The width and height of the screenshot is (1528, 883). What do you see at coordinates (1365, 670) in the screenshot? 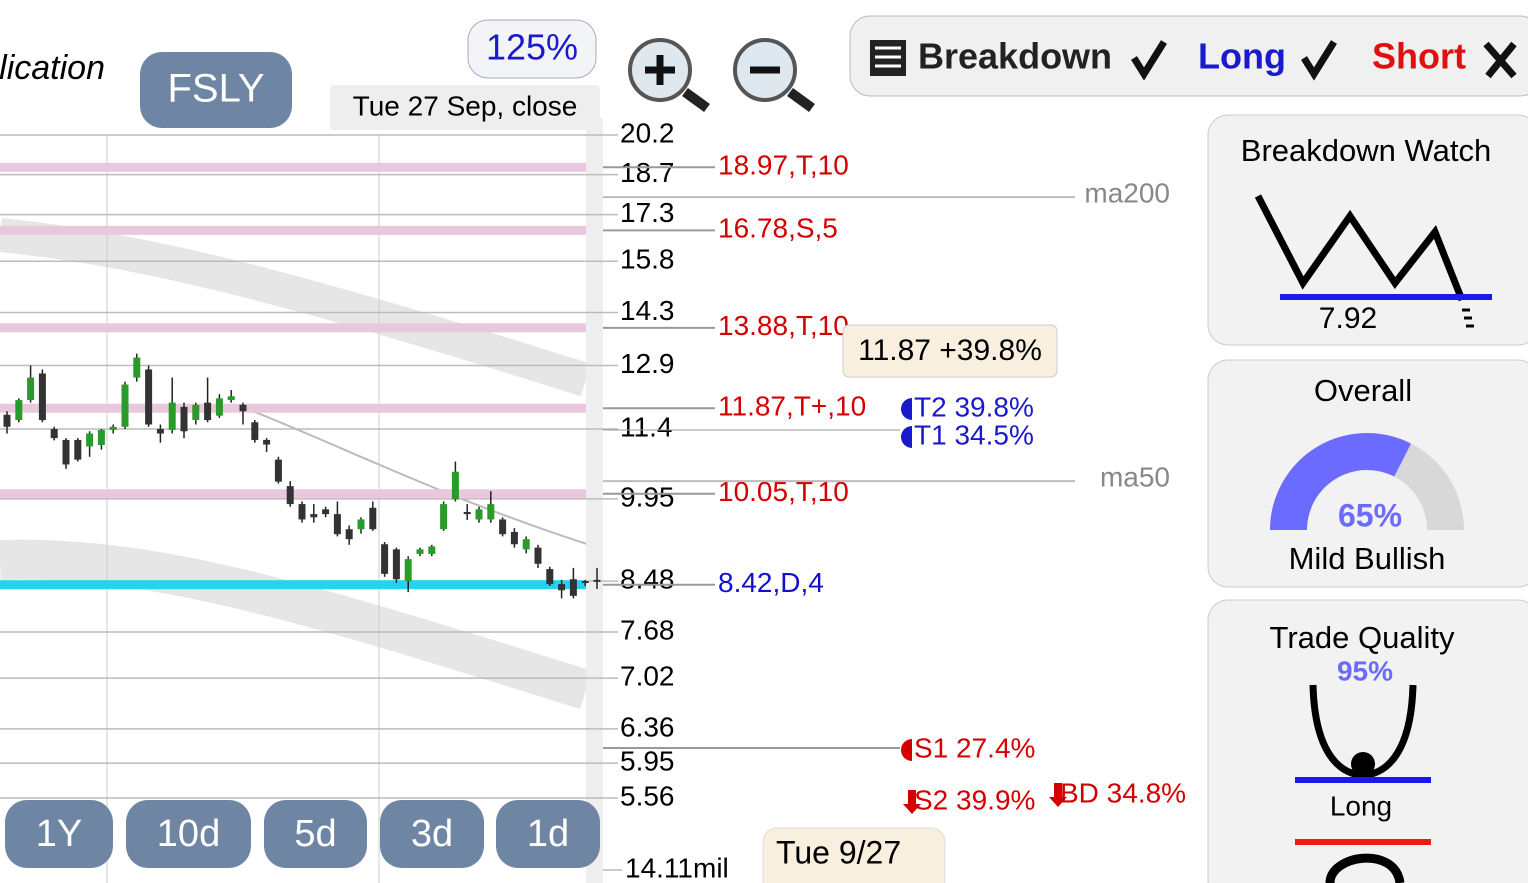
I see `quality-score: 95%` at bounding box center [1365, 670].